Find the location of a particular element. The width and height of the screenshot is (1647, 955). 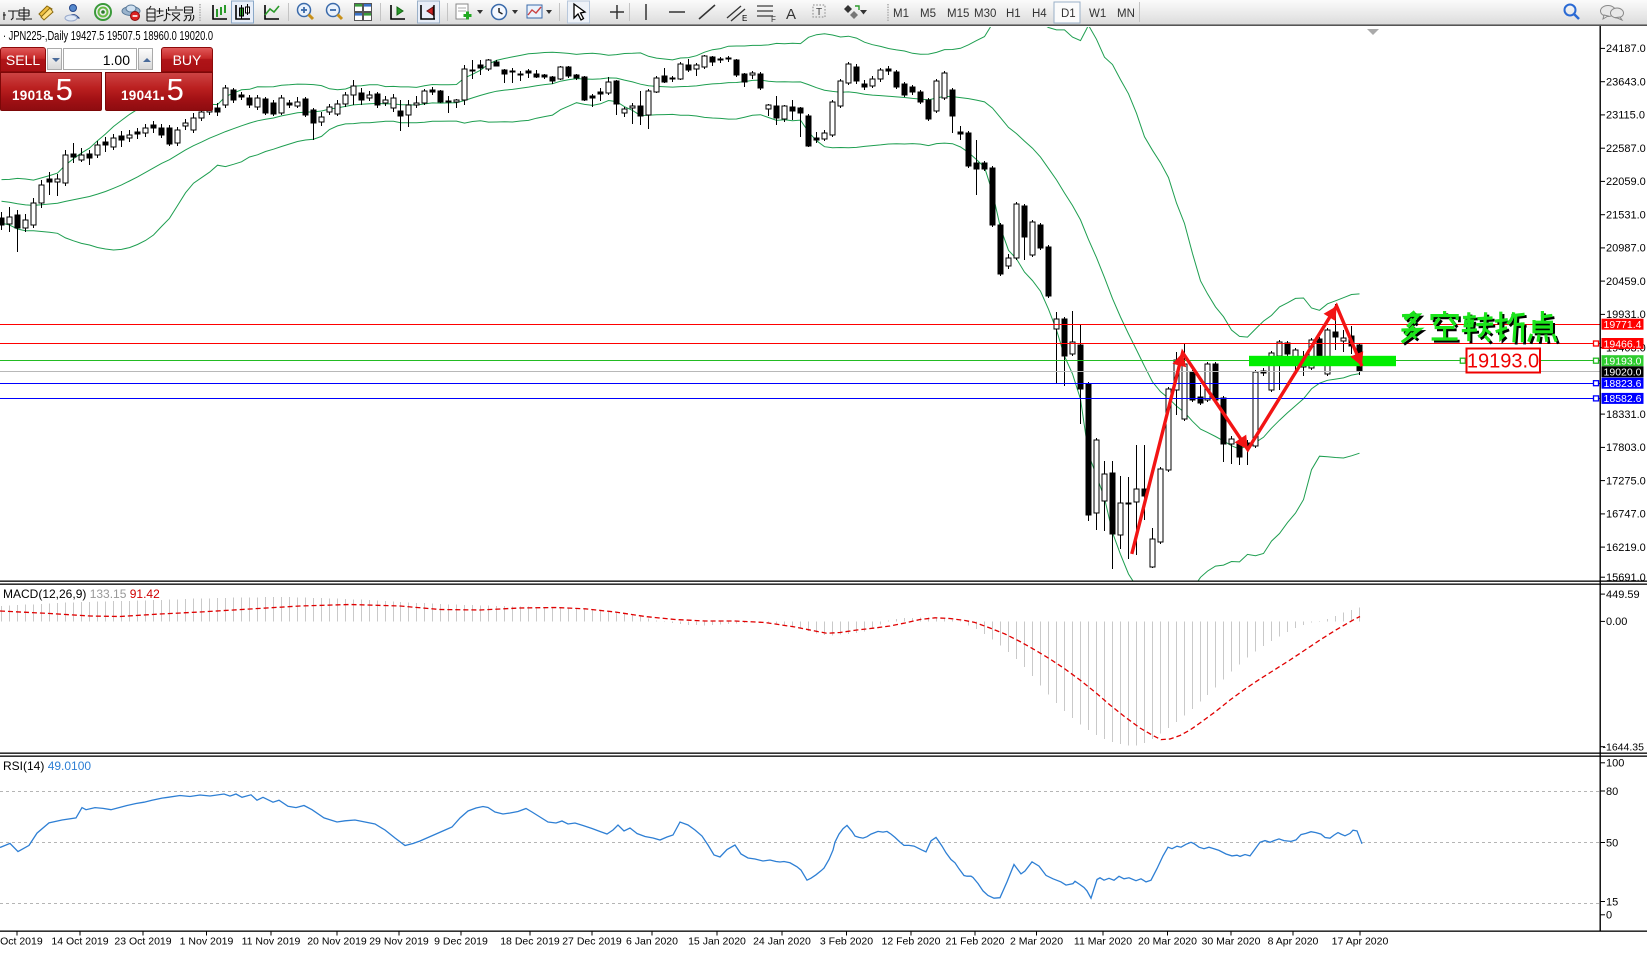

svg-text: M5 is located at coordinates (928, 14).